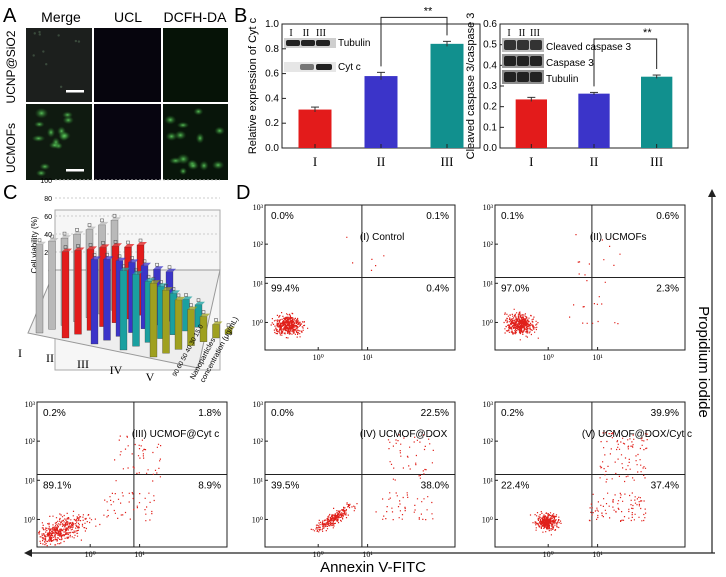 The image size is (726, 577). I want to click on x-tick-label: II, so click(381, 161).